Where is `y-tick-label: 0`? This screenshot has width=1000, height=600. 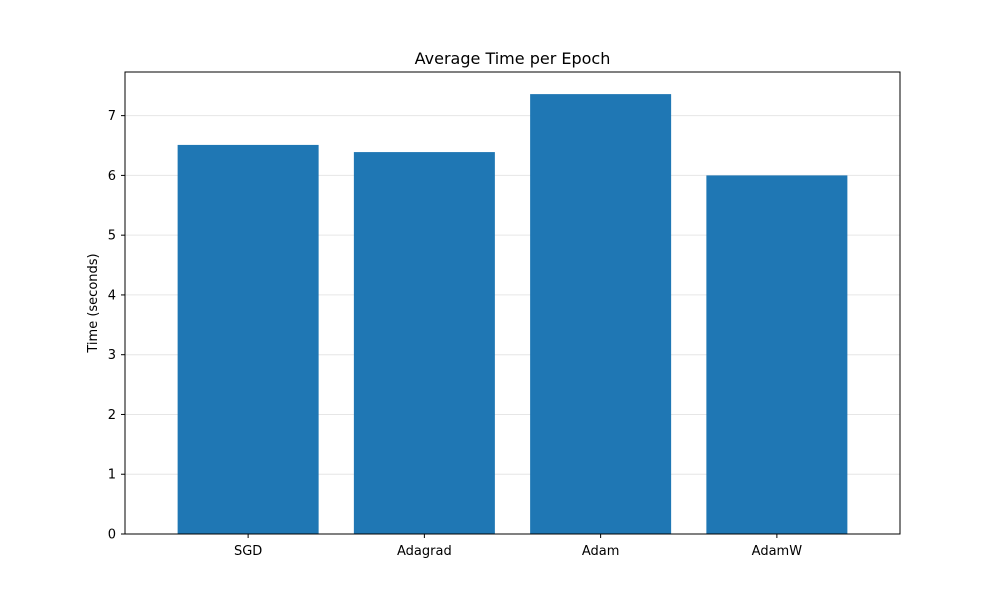
y-tick-label: 0 is located at coordinates (112, 535).